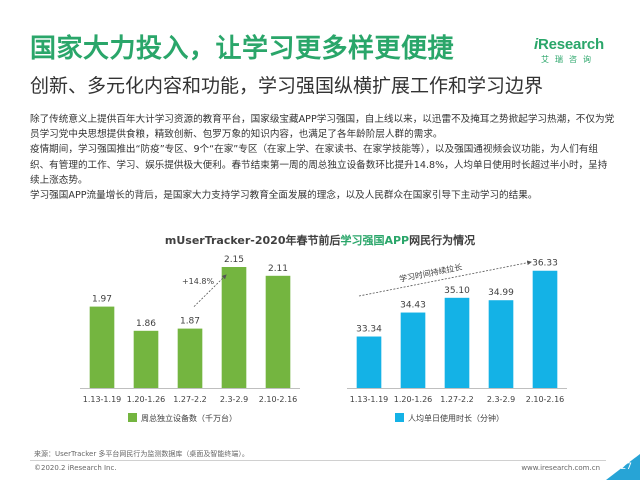 The height and width of the screenshot is (480, 640). I want to click on chart-right-value-label-1: 33.34, so click(369, 330).